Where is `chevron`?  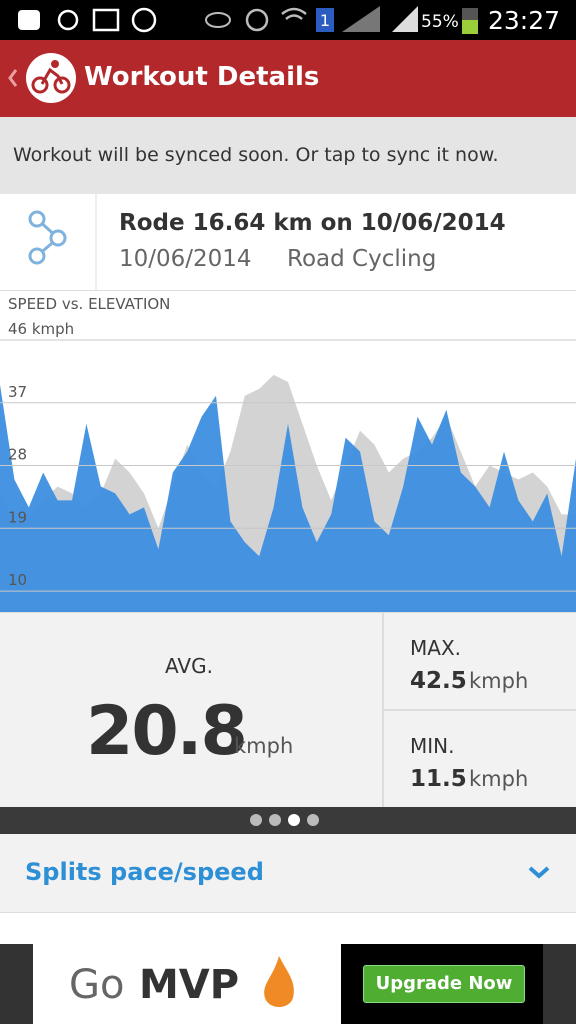 chevron is located at coordinates (539, 872).